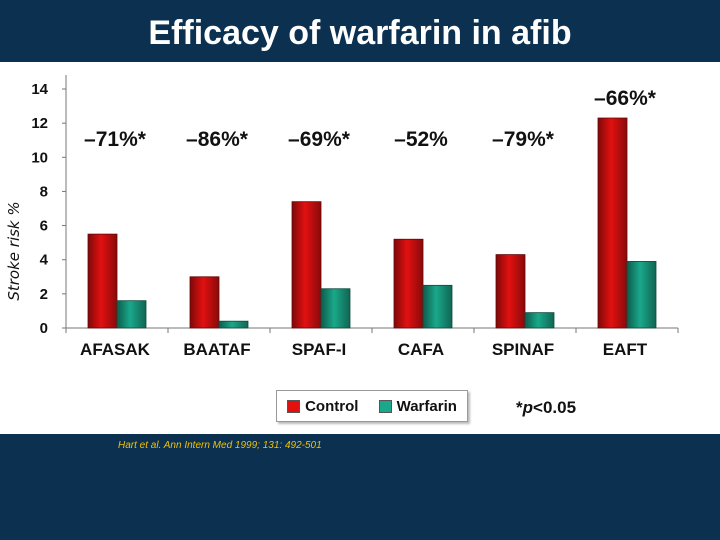 The image size is (720, 540). Describe the element at coordinates (39, 123) in the screenshot. I see `y-tick-label: 12` at that location.